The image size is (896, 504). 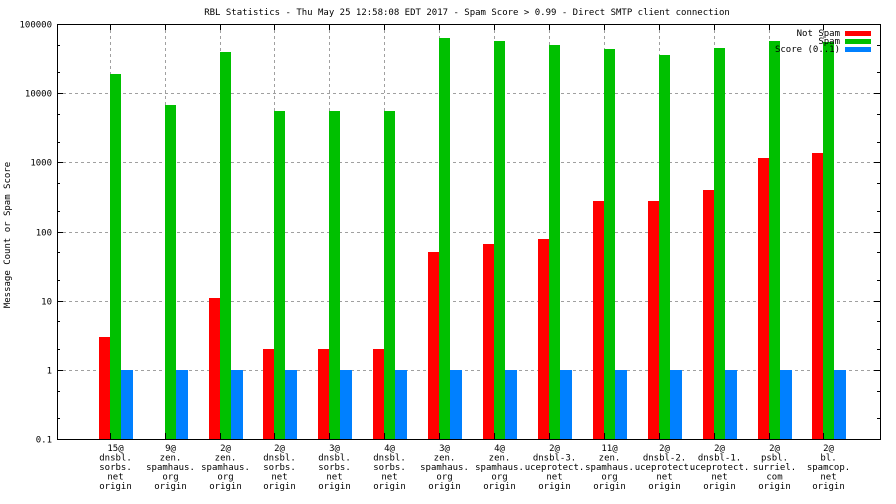 I want to click on y-tick-label: 1000, so click(x=41, y=164).